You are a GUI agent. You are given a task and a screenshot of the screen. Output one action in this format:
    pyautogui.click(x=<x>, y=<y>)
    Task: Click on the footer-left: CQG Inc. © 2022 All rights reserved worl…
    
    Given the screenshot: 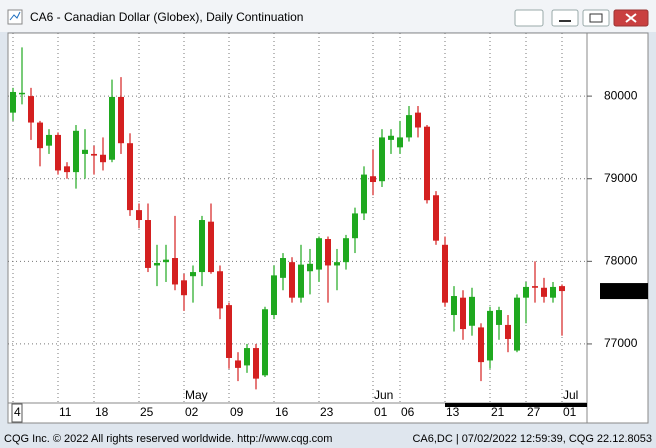 What is the action you would take?
    pyautogui.click(x=168, y=439)
    